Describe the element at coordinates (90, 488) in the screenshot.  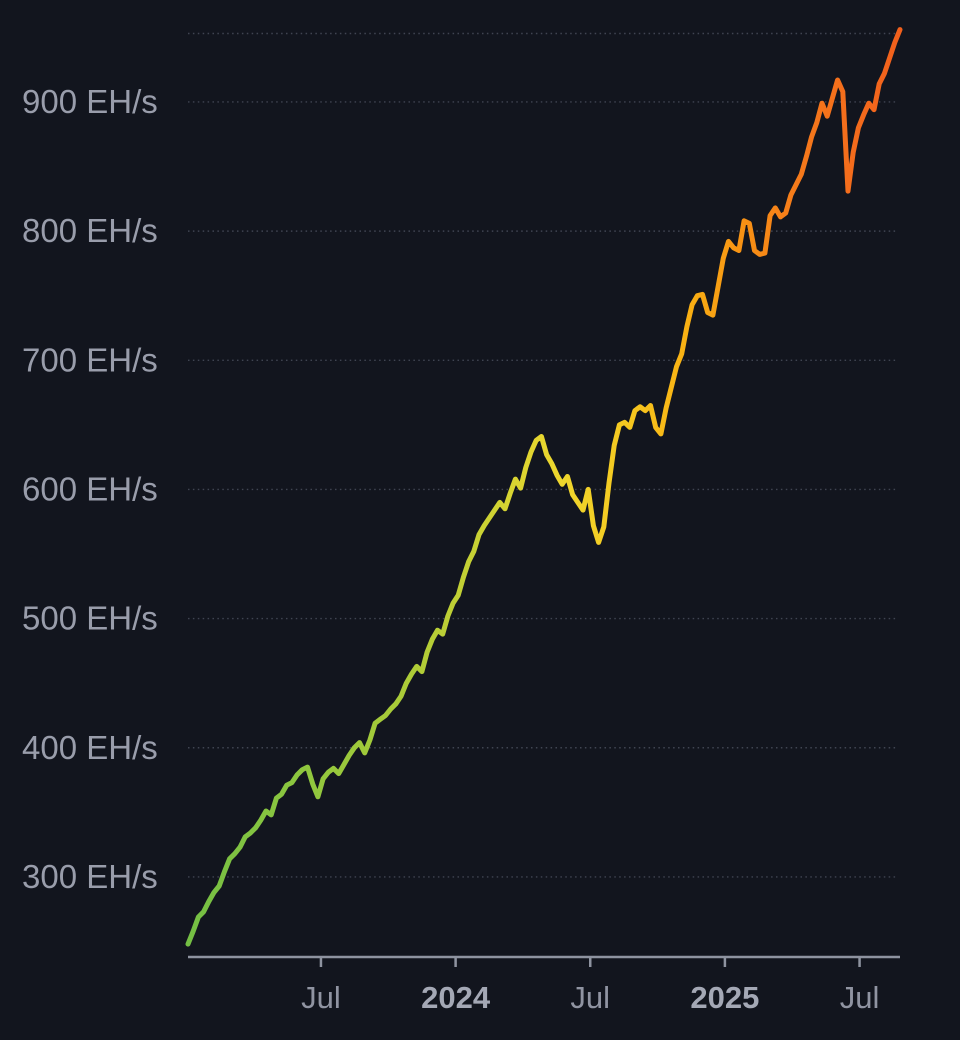
I see `y-axis-label: 600 EH/s` at that location.